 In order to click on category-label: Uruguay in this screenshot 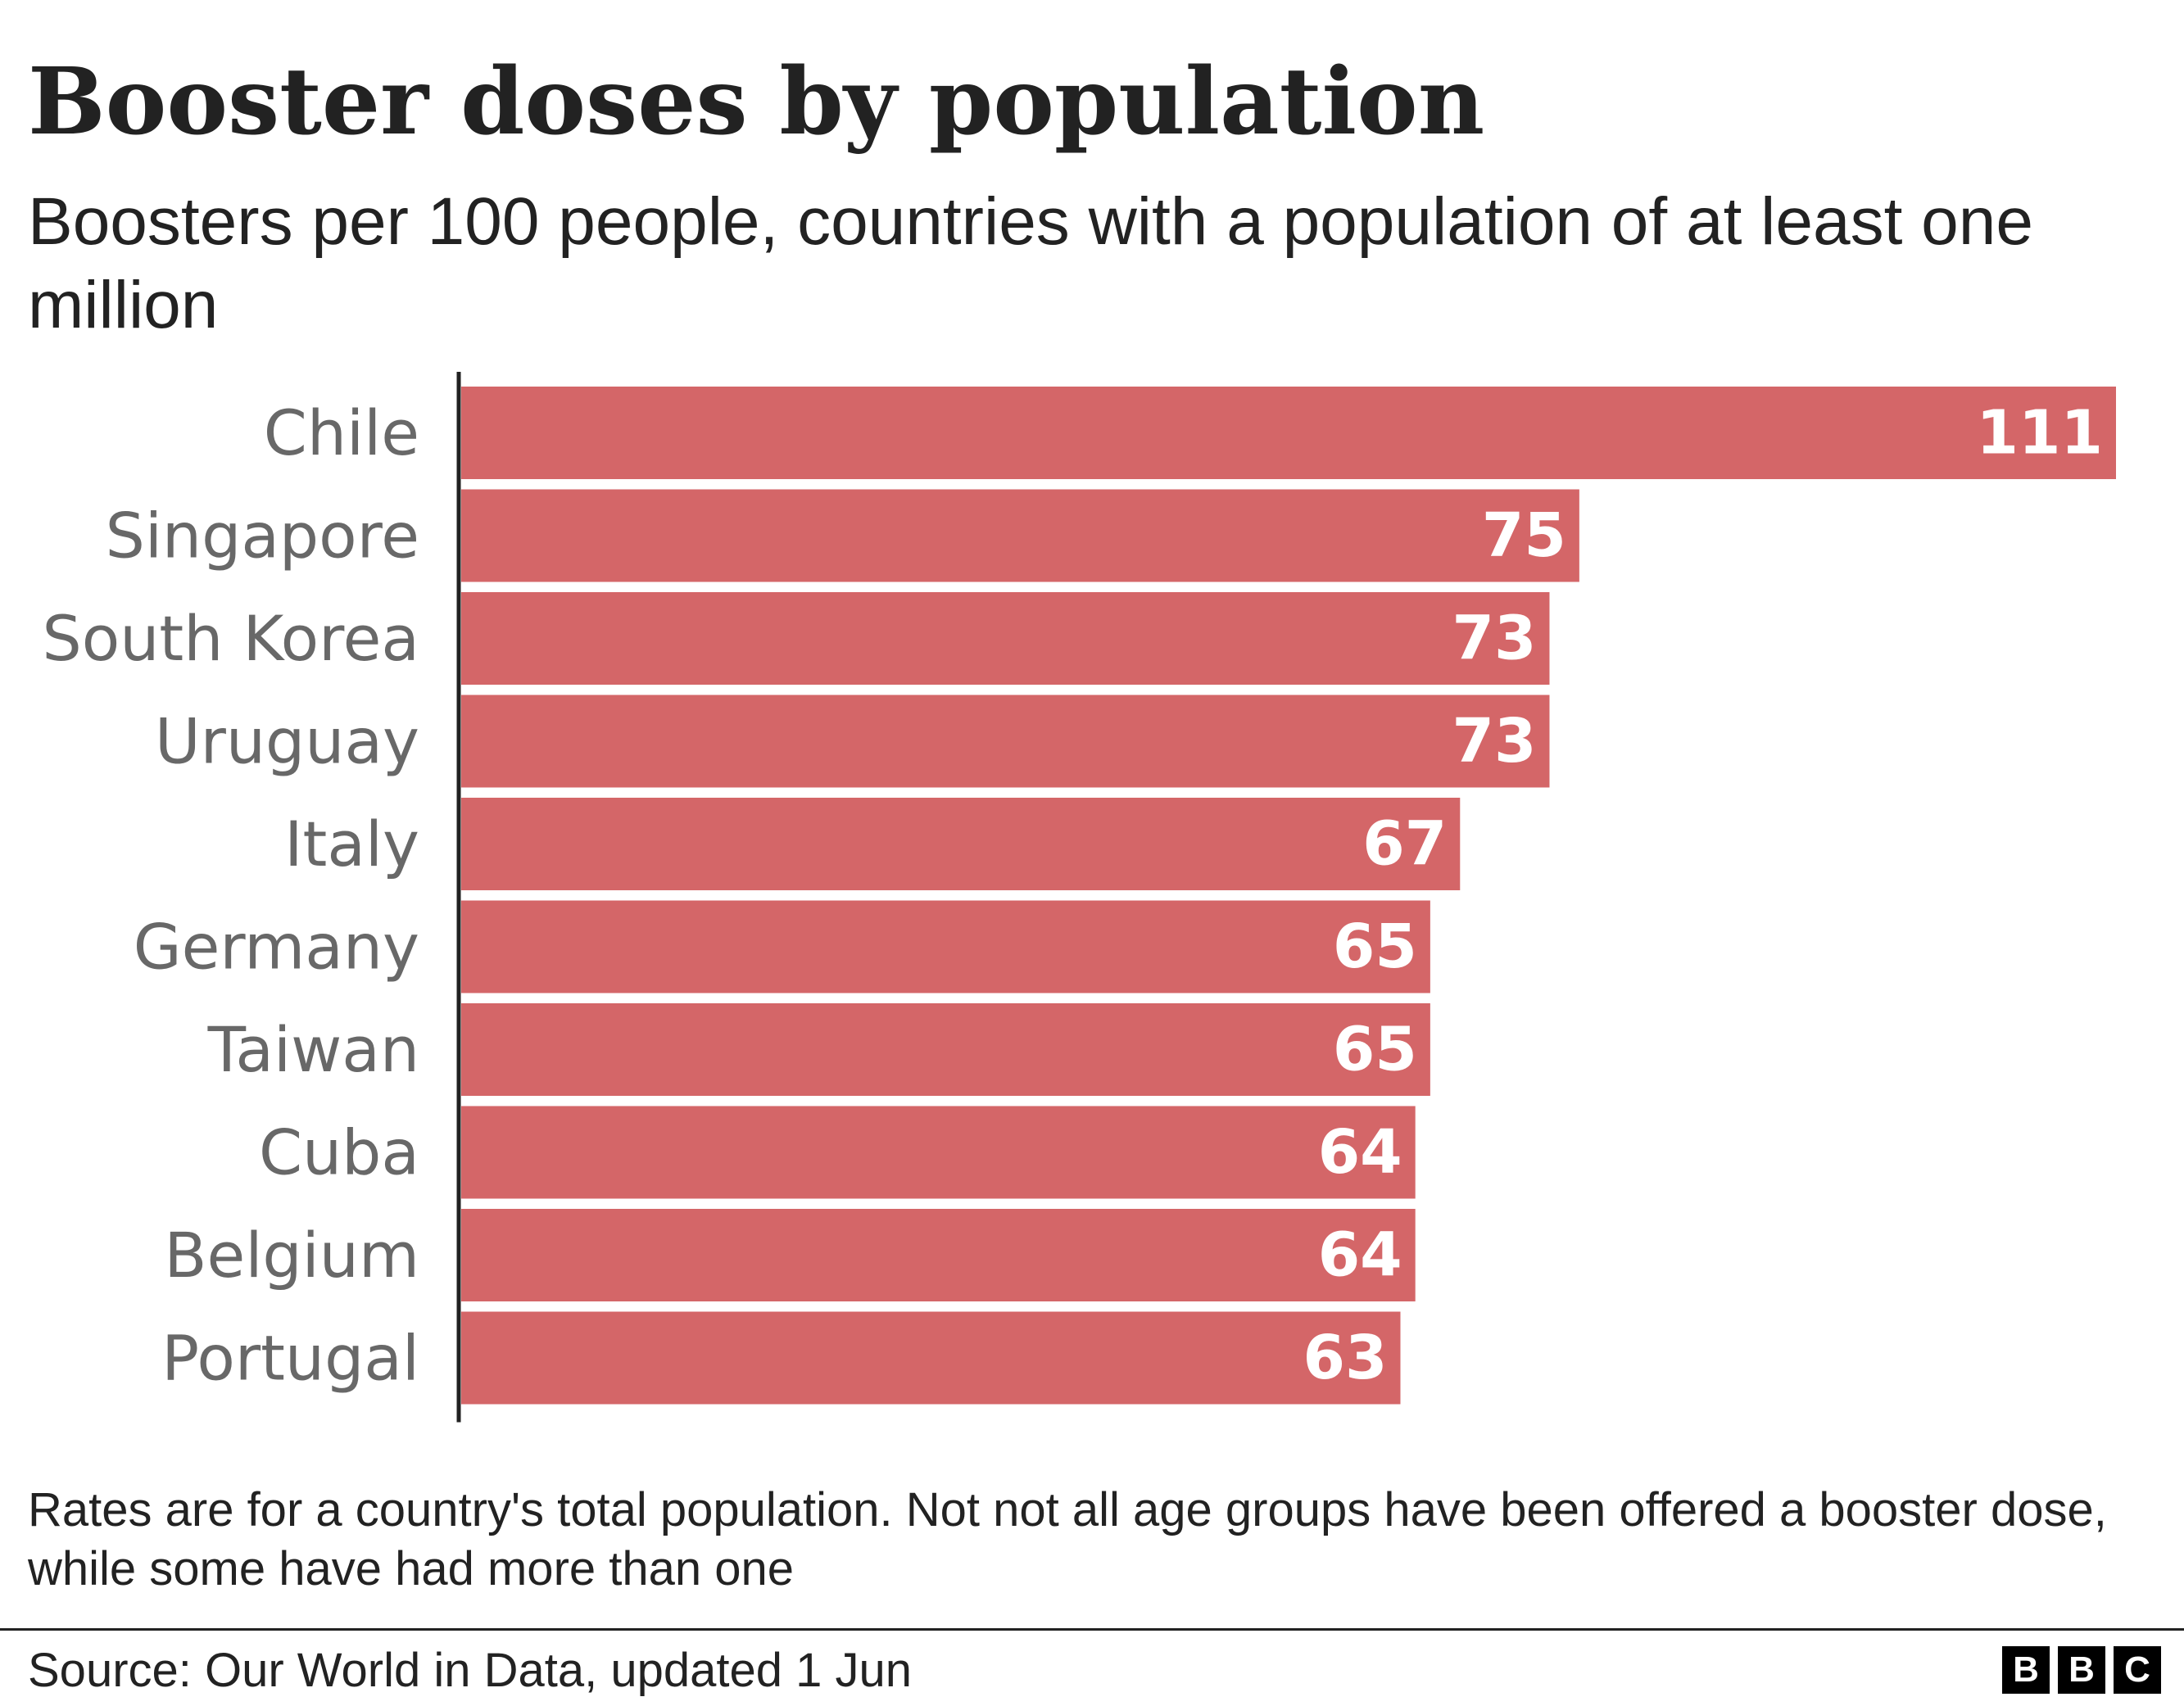, I will do `click(287, 741)`.